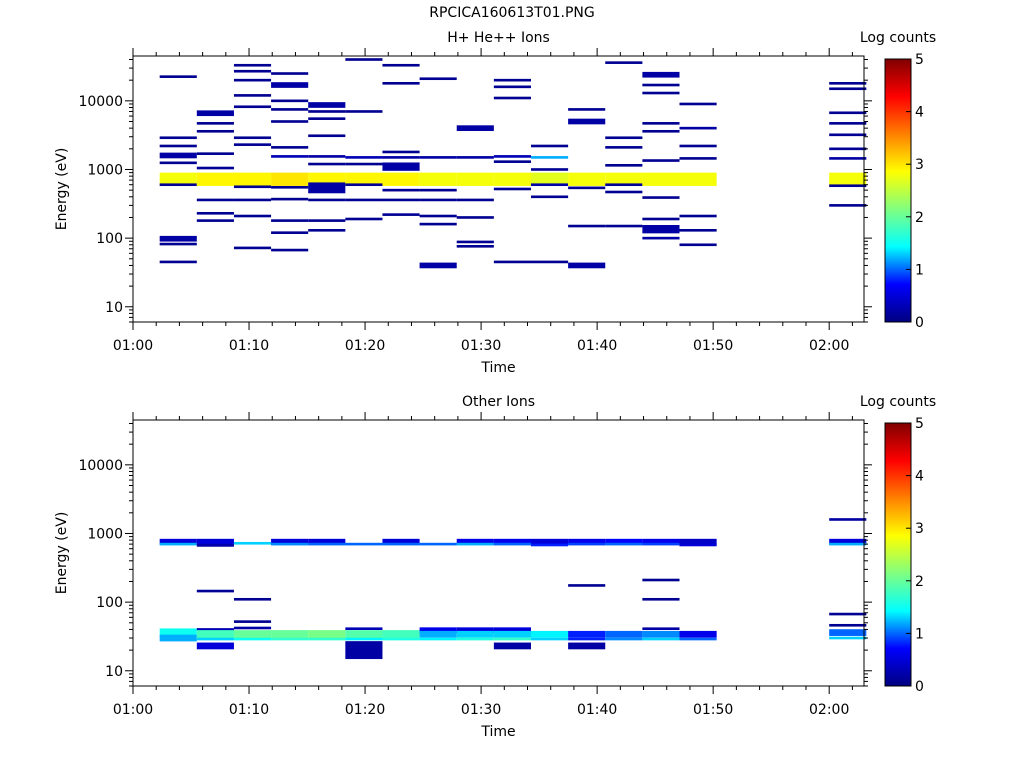 Image resolution: width=1024 pixels, height=768 pixels. What do you see at coordinates (713, 710) in the screenshot?
I see `x-tick-label: 01:50` at bounding box center [713, 710].